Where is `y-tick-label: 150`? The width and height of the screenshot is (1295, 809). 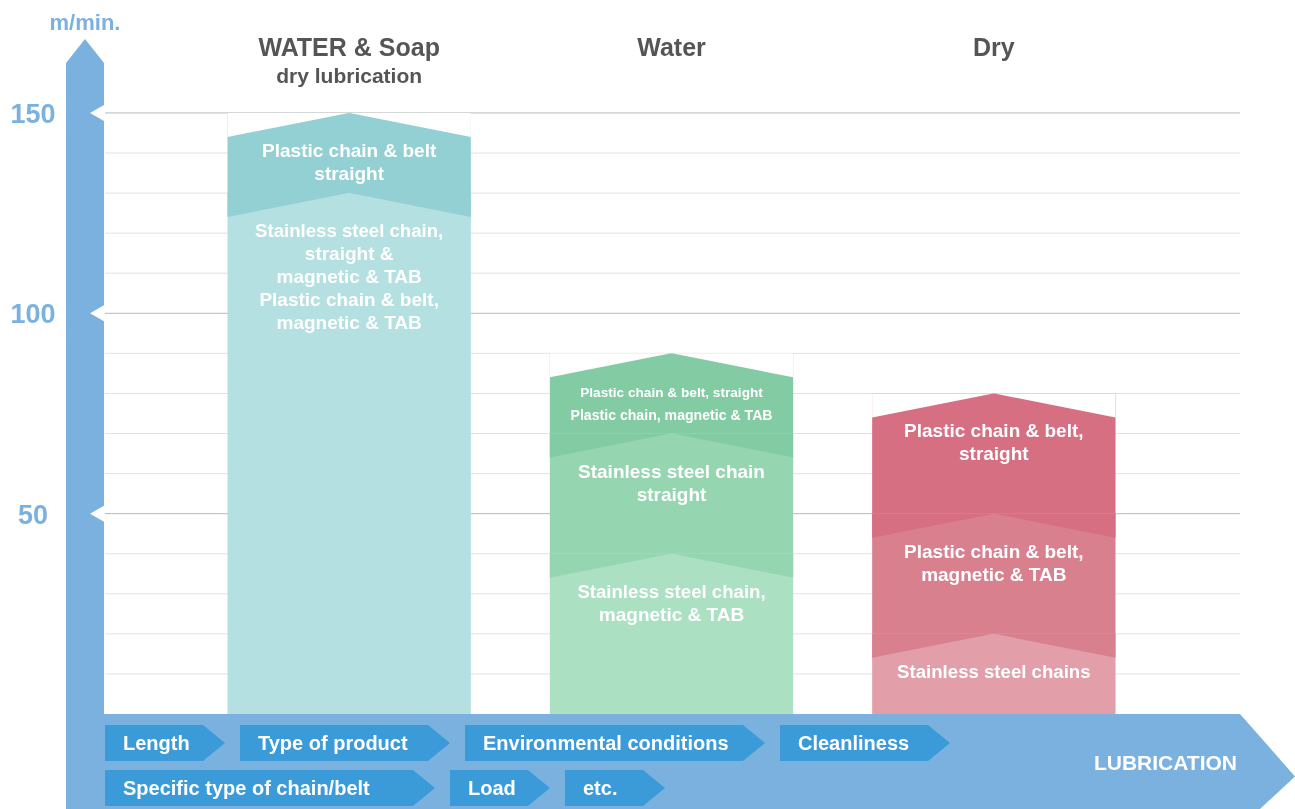
y-tick-label: 150 is located at coordinates (33, 113).